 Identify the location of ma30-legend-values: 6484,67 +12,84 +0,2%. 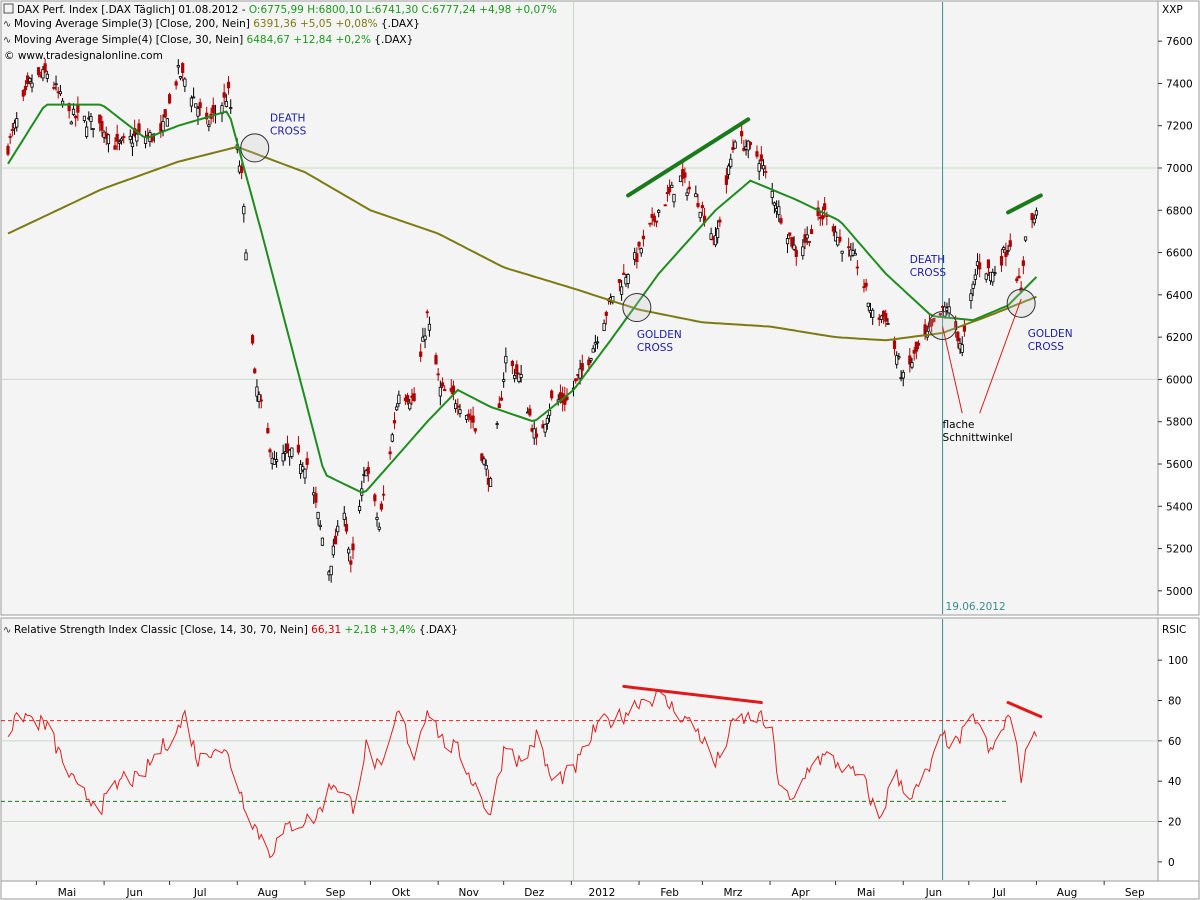
(309, 40).